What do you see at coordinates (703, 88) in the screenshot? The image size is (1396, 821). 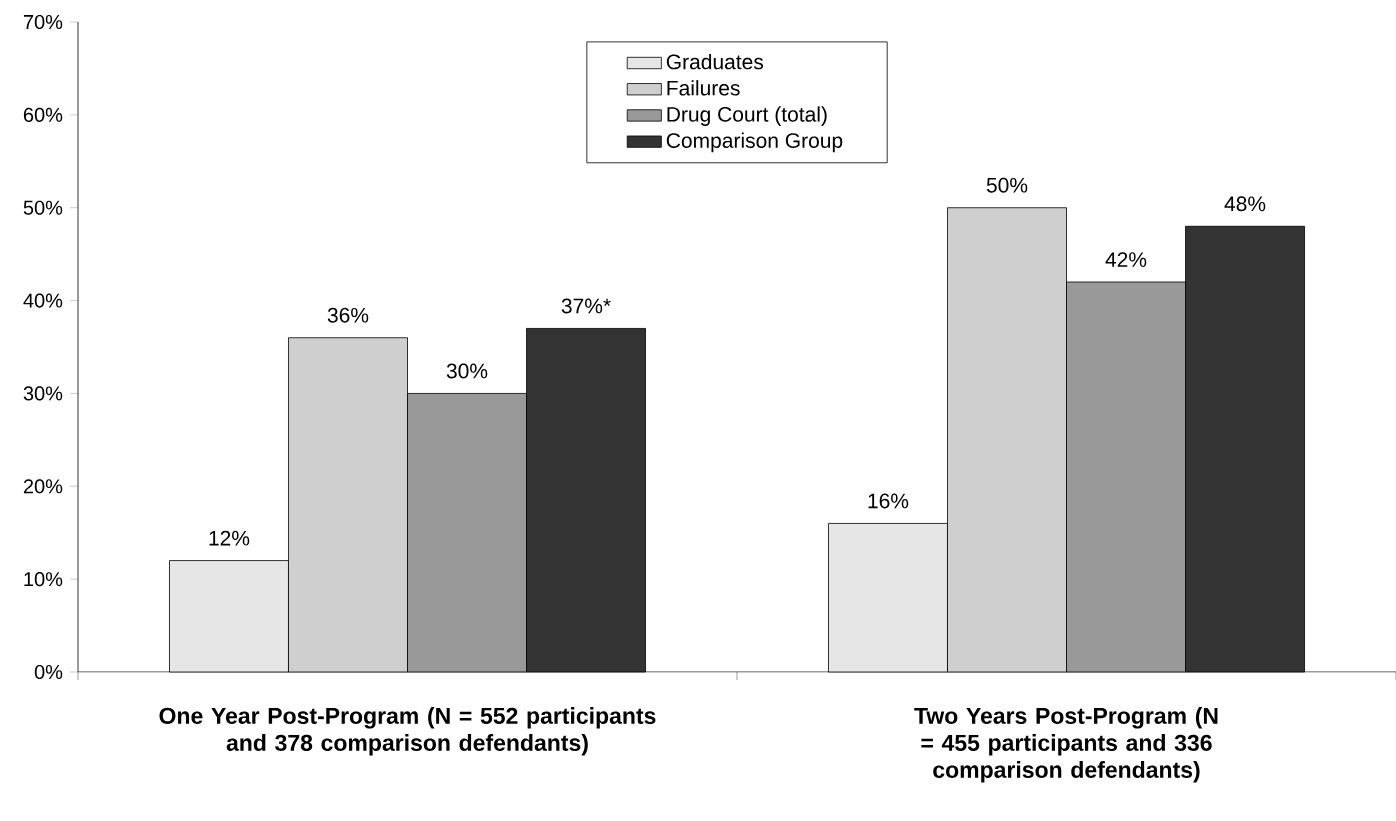 I see `legend-label: Failures` at bounding box center [703, 88].